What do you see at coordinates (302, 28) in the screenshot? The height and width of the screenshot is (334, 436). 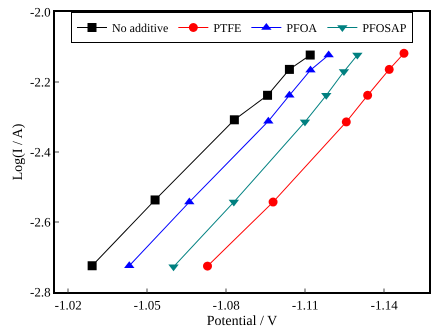 I see `legend-label: PFOA` at bounding box center [302, 28].